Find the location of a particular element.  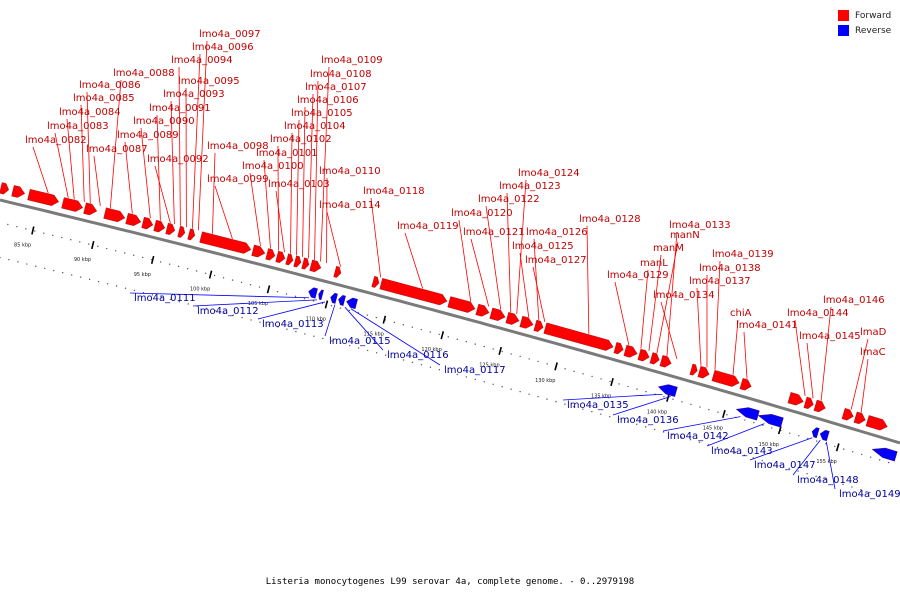

gene-label: lmo4a_0149 is located at coordinates (869, 494).